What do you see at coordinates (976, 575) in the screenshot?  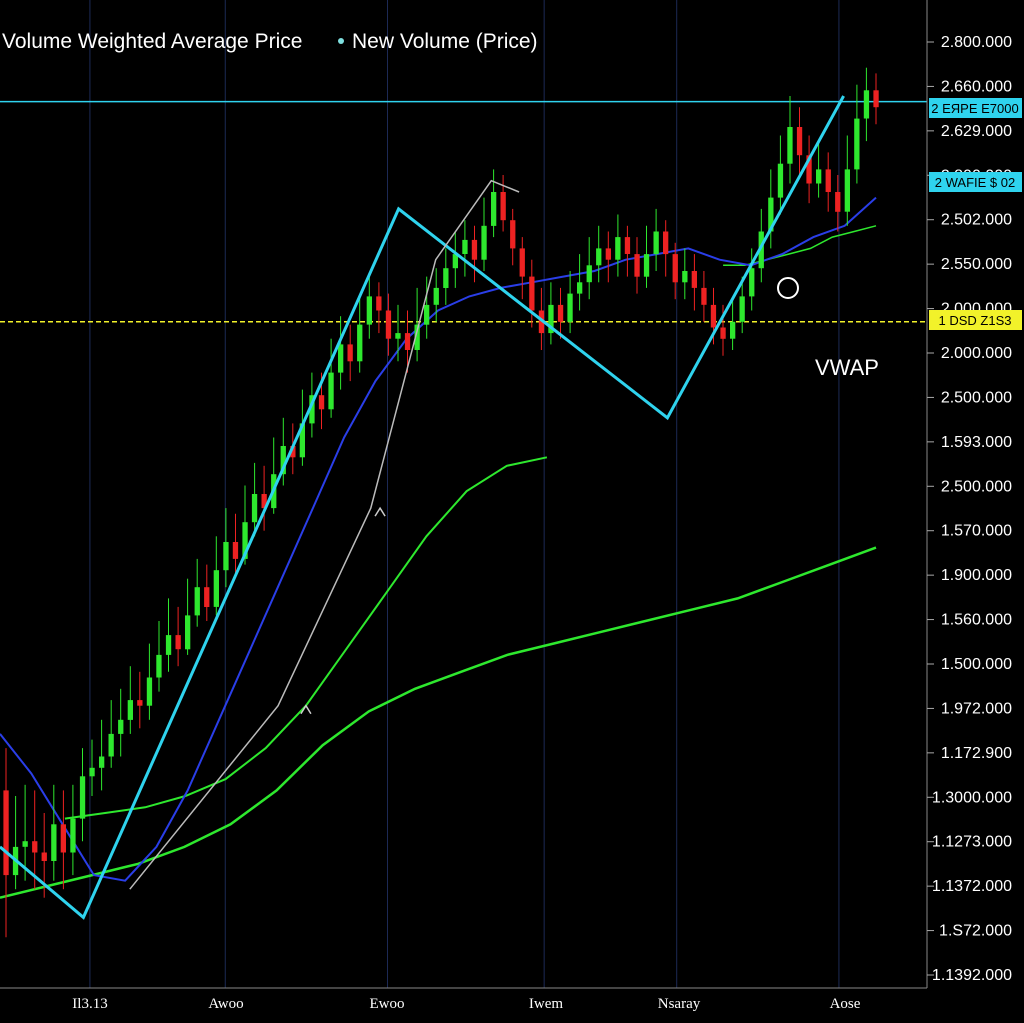 I see `y-tick-label: 1.900.000` at bounding box center [976, 575].